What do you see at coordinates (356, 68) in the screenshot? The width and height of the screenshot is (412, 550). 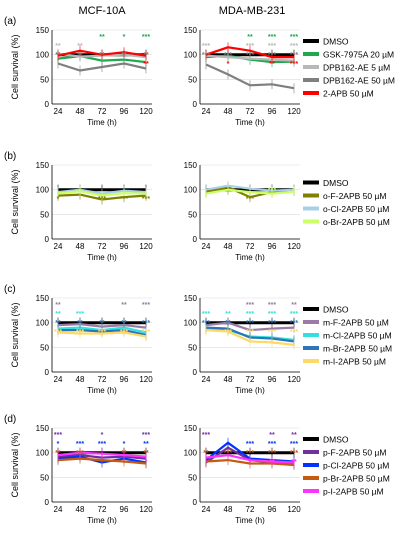 I see `legend-entry: DPB162-AE 5 µM` at bounding box center [356, 68].